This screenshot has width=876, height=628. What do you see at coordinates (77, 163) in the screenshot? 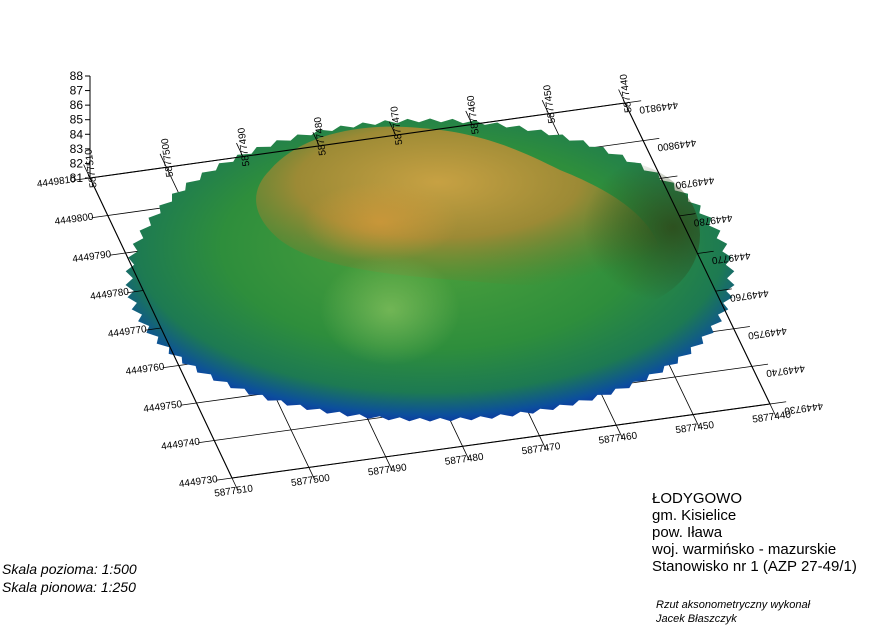
I see `z-tick-label: 82` at bounding box center [77, 163].